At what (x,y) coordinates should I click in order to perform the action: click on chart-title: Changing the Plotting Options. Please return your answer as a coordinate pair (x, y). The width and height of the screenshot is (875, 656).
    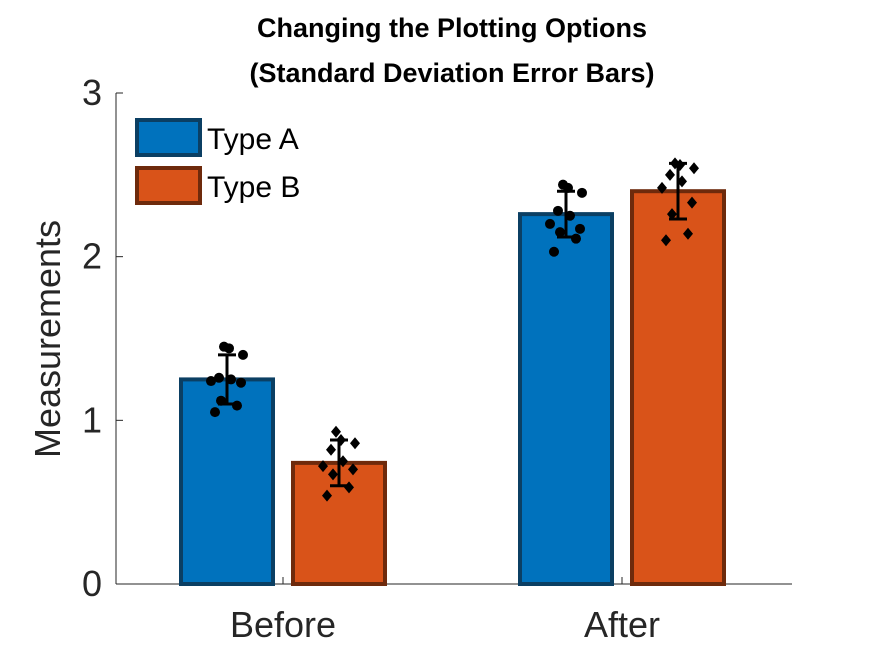
    Looking at the image, I should click on (452, 28).